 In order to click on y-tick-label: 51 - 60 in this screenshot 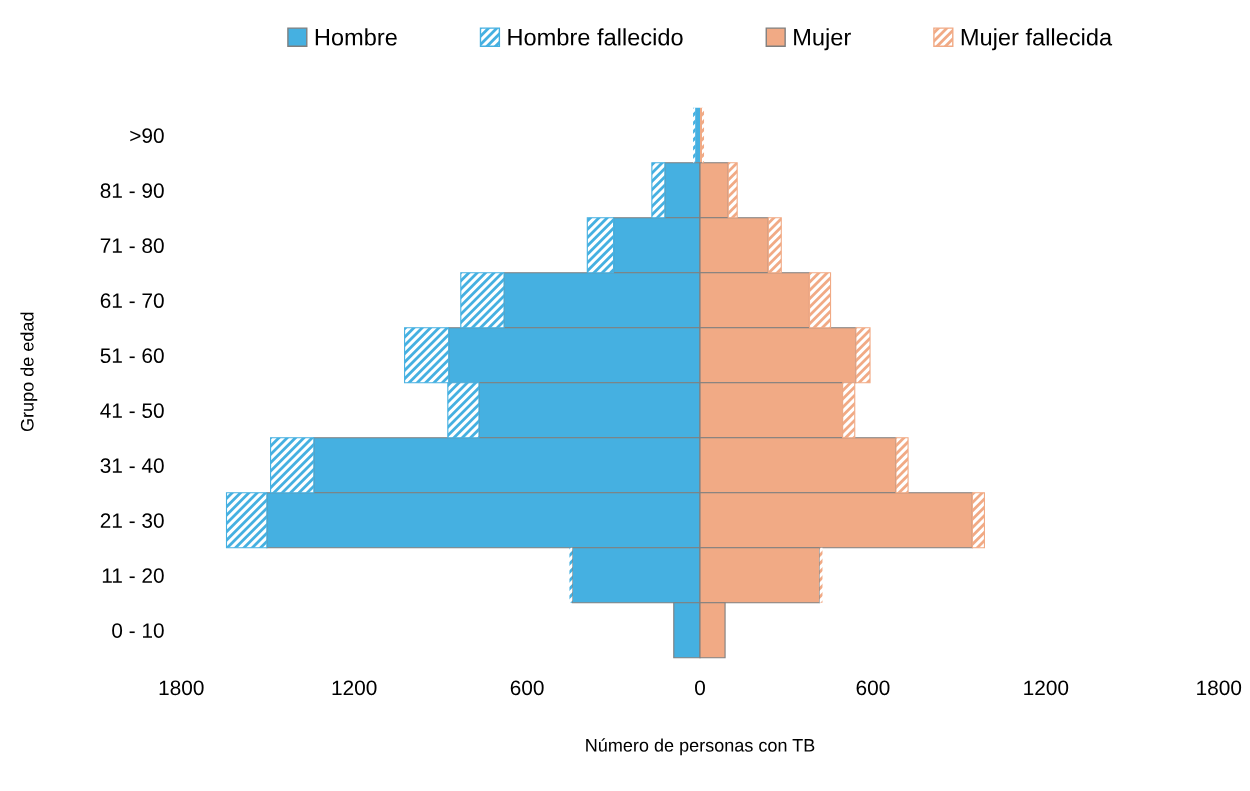, I will do `click(132, 356)`.